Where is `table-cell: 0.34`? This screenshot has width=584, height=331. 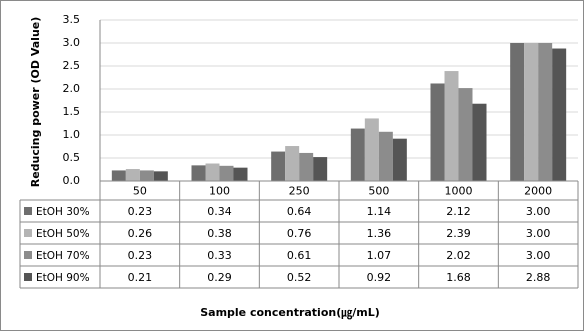
table-cell: 0.34 is located at coordinates (219, 211).